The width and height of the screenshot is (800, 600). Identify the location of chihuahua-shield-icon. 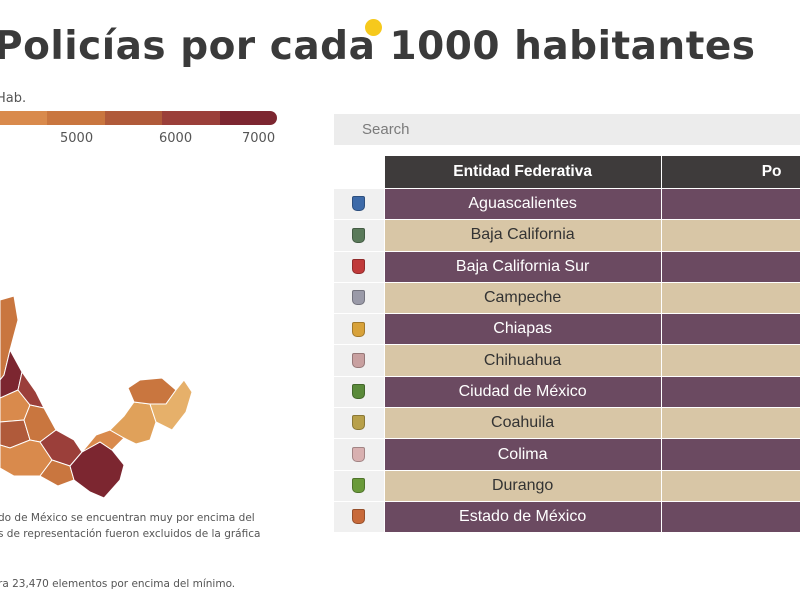
(359, 360).